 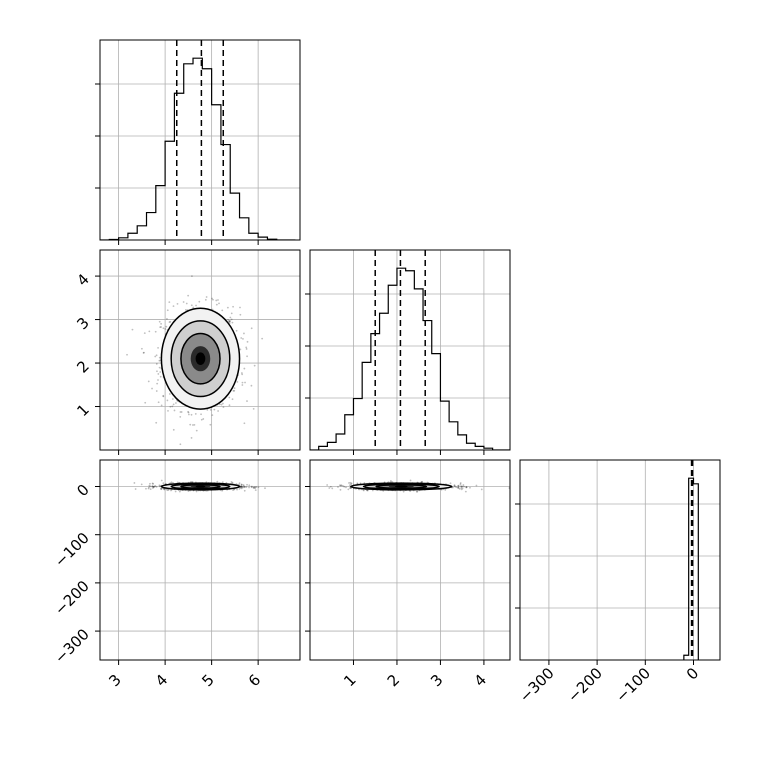 What do you see at coordinates (82, 410) in the screenshot?
I see `y-tick-label: 1` at bounding box center [82, 410].